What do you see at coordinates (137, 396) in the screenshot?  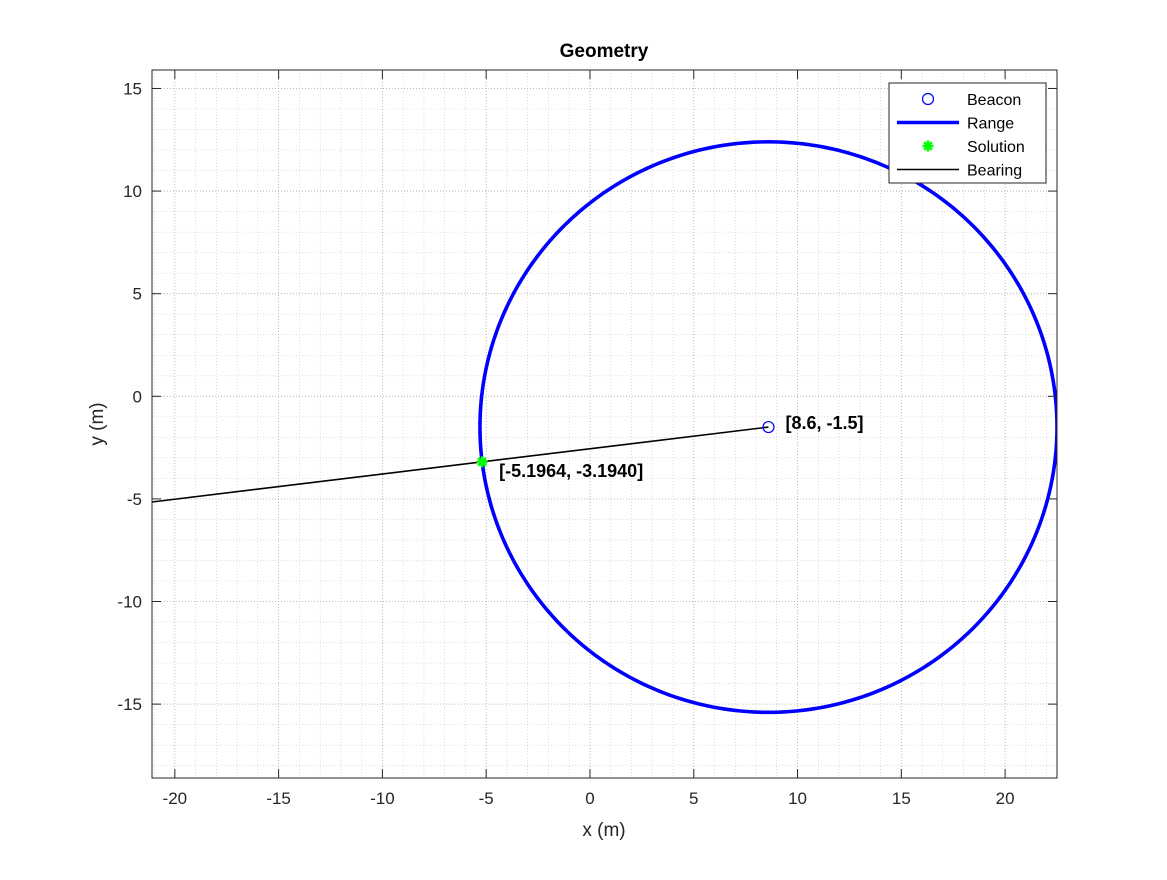 I see `y-tick-label: 0` at bounding box center [137, 396].